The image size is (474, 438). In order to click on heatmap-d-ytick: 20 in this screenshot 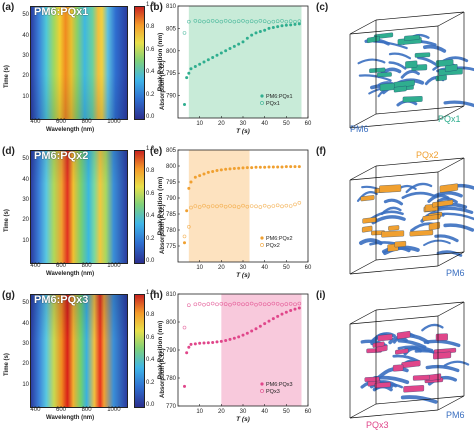, I will do `click(25, 220)`.